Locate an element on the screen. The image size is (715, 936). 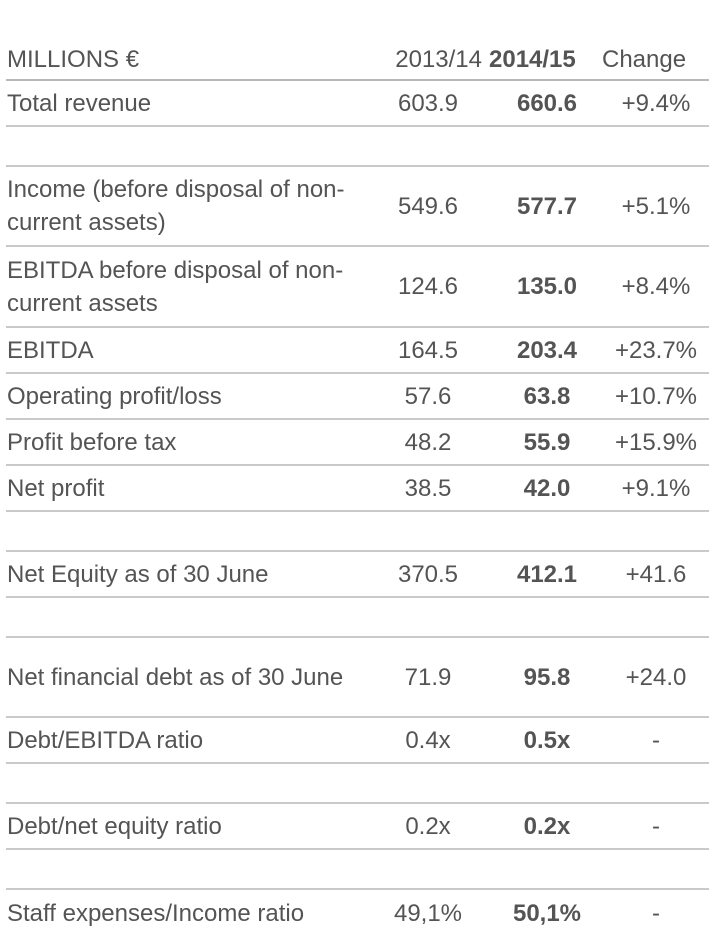
row-prev-value: 370.5 is located at coordinates (428, 574).